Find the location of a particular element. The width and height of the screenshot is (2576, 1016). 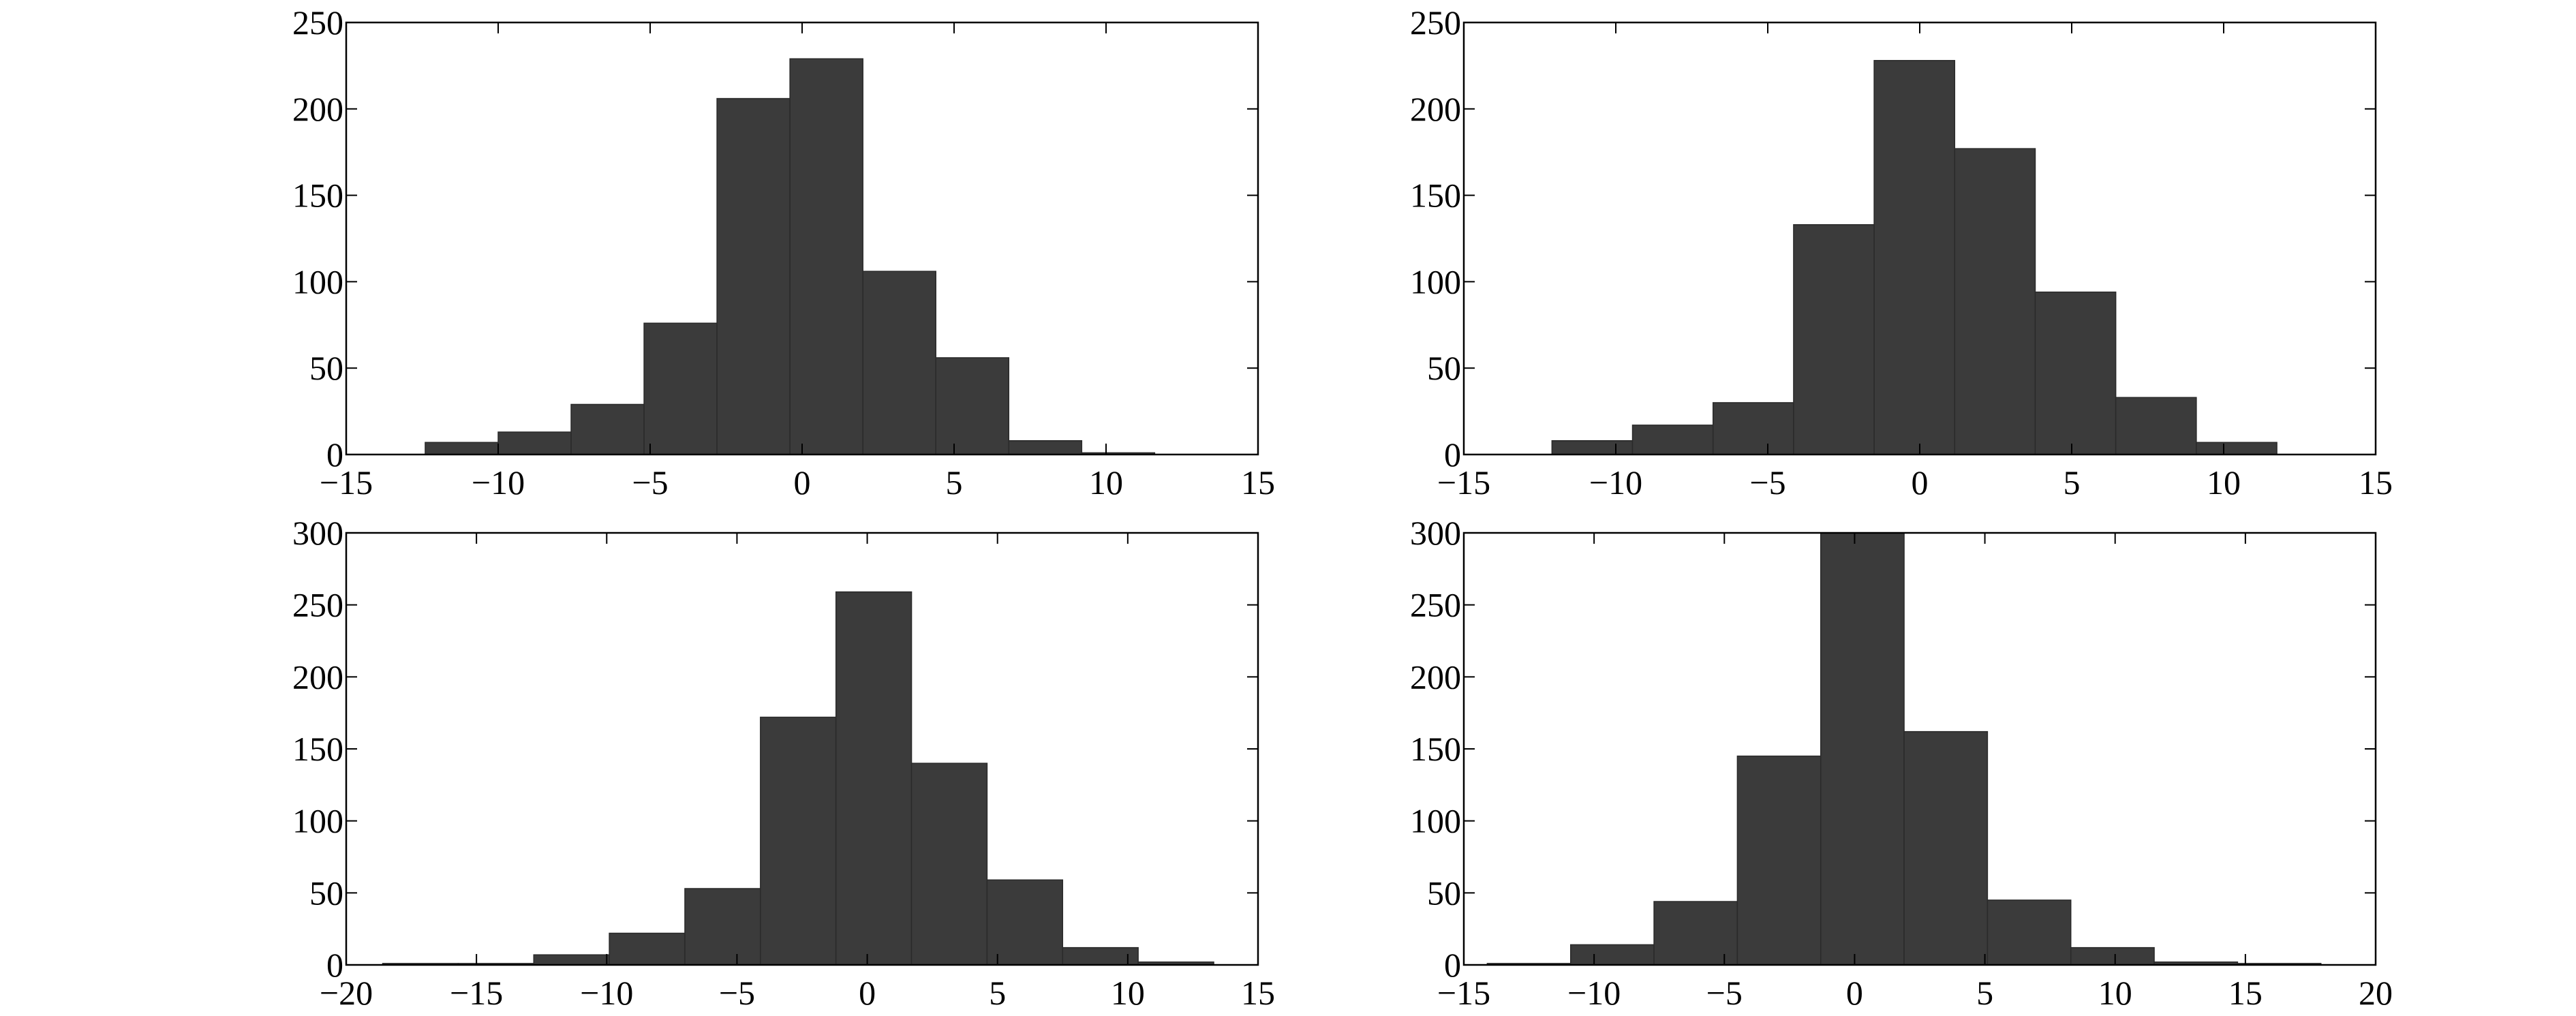

x-tick-label: 20 is located at coordinates (2376, 993).